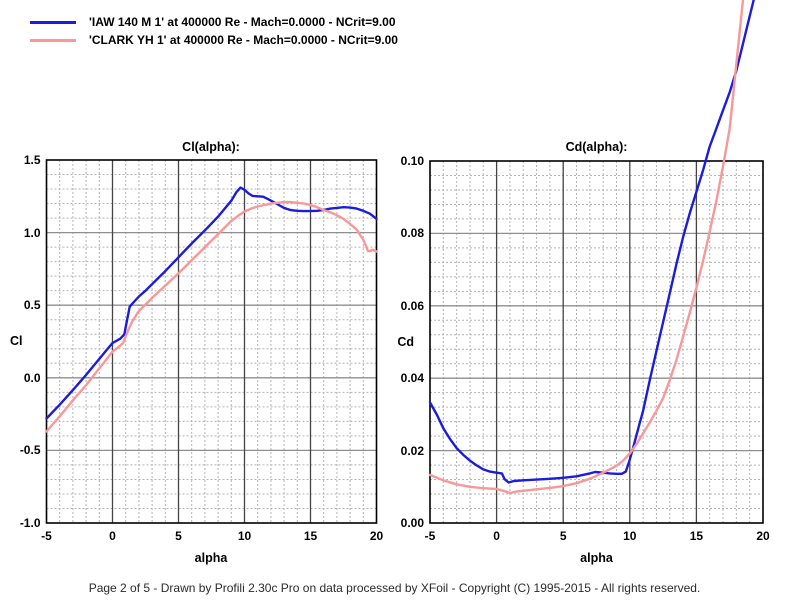 Image resolution: width=789 pixels, height=600 pixels. What do you see at coordinates (32, 160) in the screenshot?
I see `y-tick-label: 1.5` at bounding box center [32, 160].